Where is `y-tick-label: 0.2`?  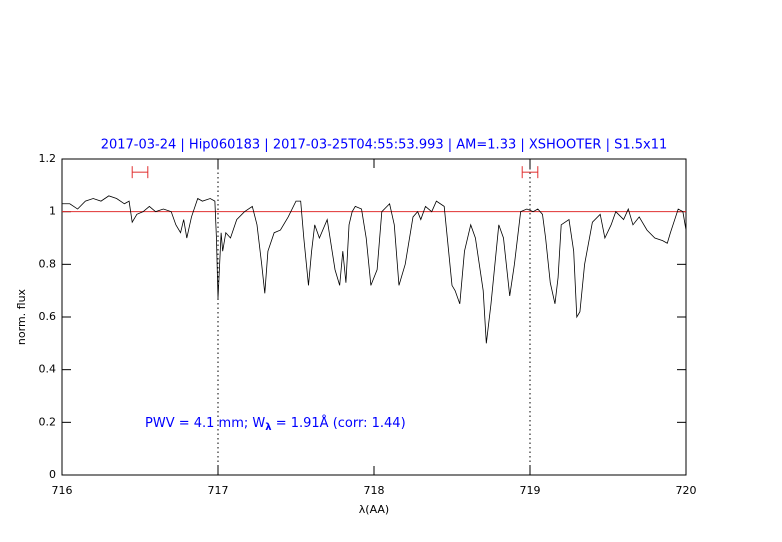
y-tick-label: 0.2 is located at coordinates (48, 421).